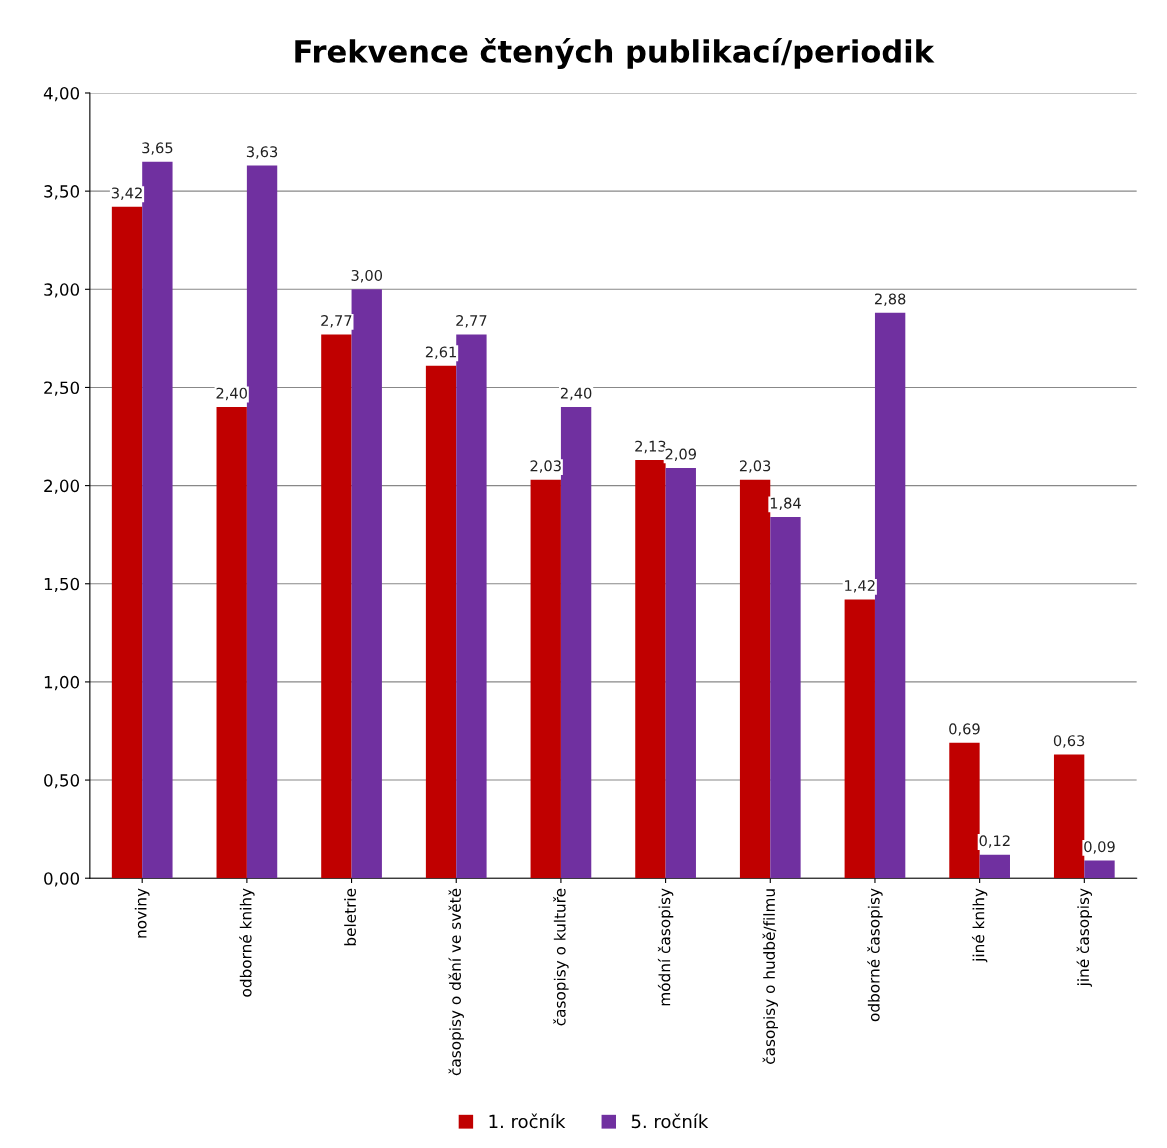 This screenshot has height=1148, width=1167. What do you see at coordinates (126, 193) in the screenshot?
I see `data-label: 3,42` at bounding box center [126, 193].